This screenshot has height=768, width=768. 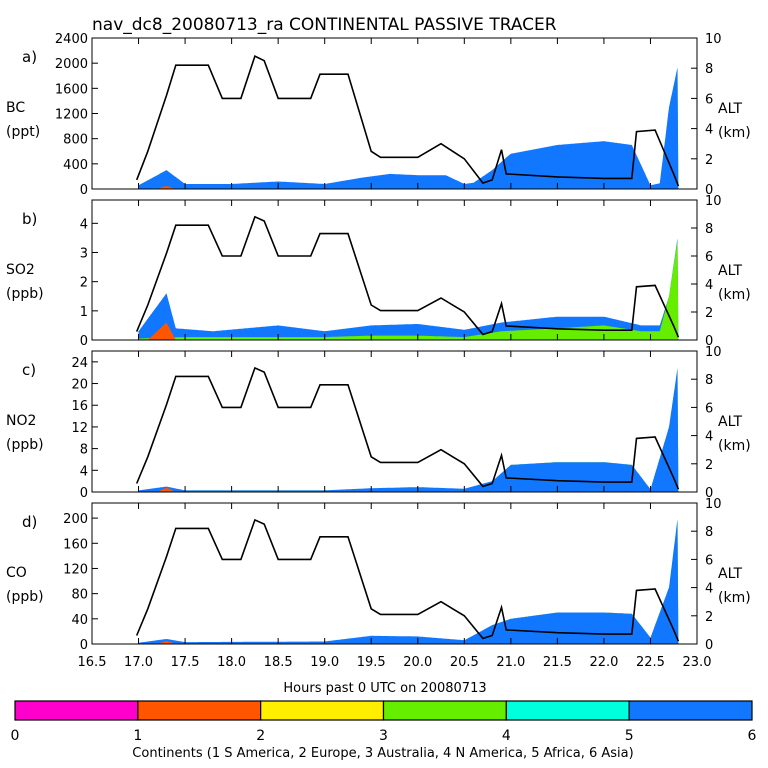 What do you see at coordinates (384, 688) in the screenshot?
I see `x-axis-label: Hours past 0 UTC on 20080713` at bounding box center [384, 688].